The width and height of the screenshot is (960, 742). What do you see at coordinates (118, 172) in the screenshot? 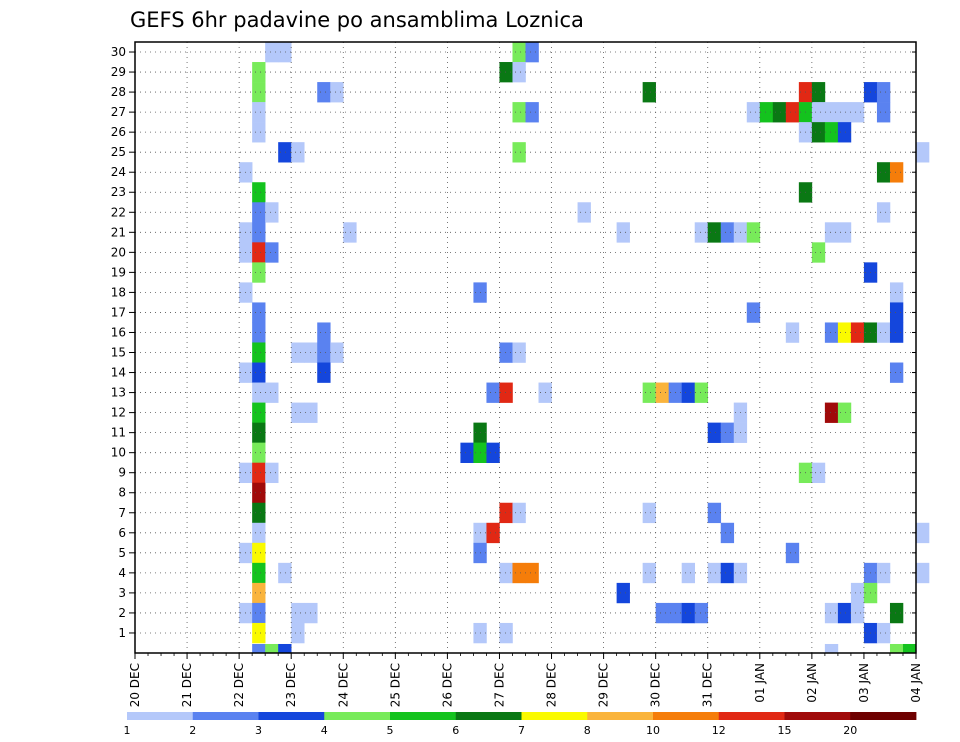
I see `y-tick-label: 24` at bounding box center [118, 172].